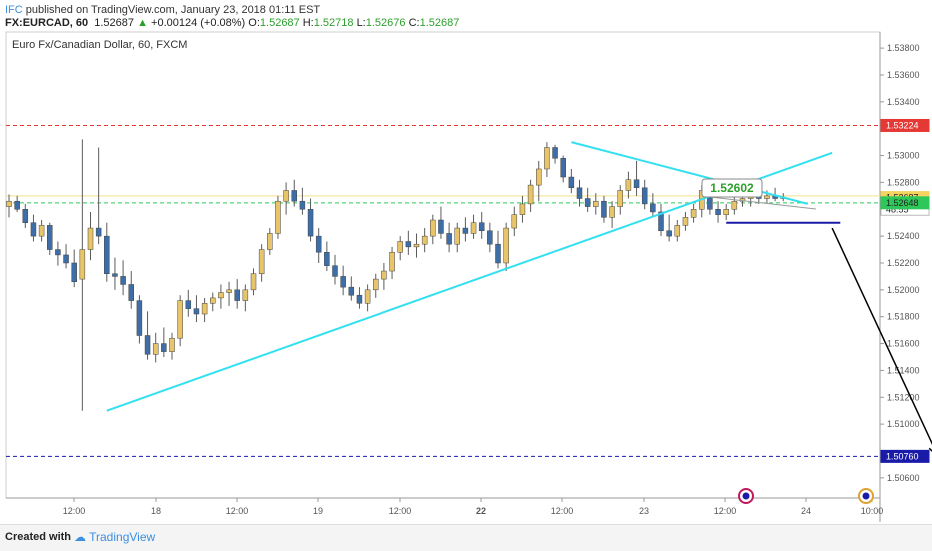 This screenshot has height=551, width=932. Describe the element at coordinates (47, 23) in the screenshot. I see `symbol-label: FX:EURCAD, 60` at that location.